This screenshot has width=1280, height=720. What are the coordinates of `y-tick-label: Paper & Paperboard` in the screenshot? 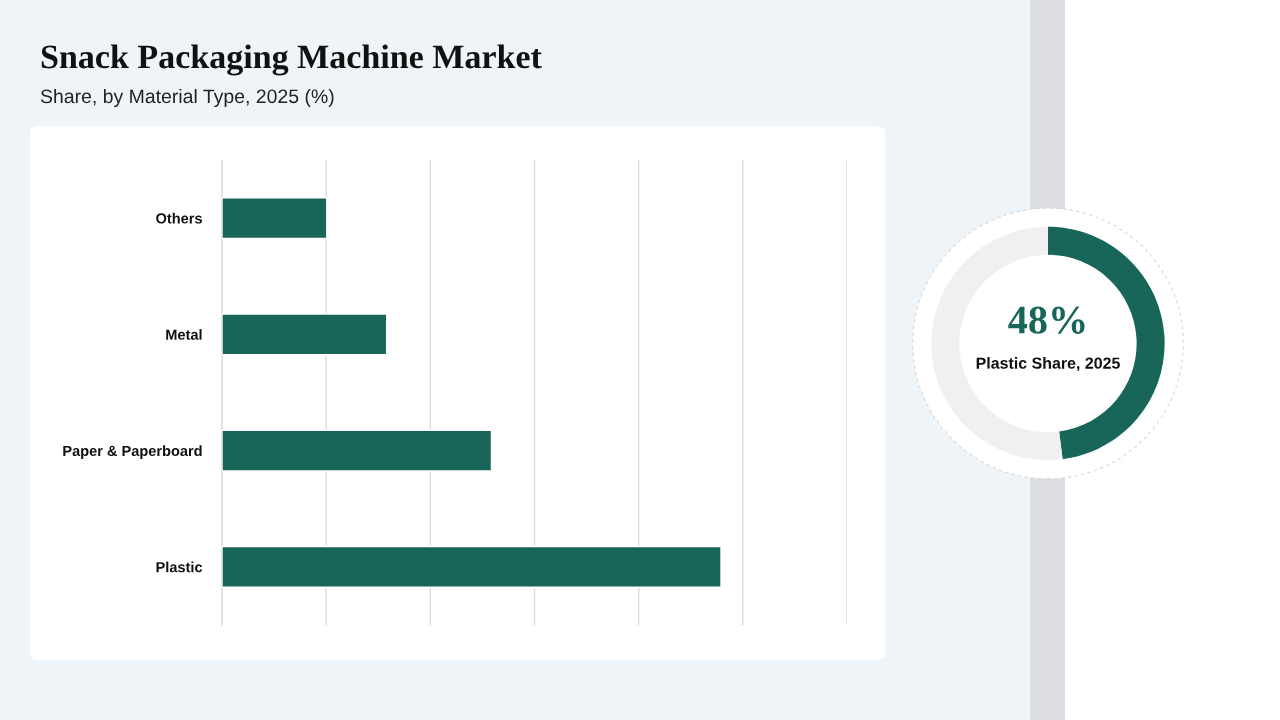 It's located at (132, 452).